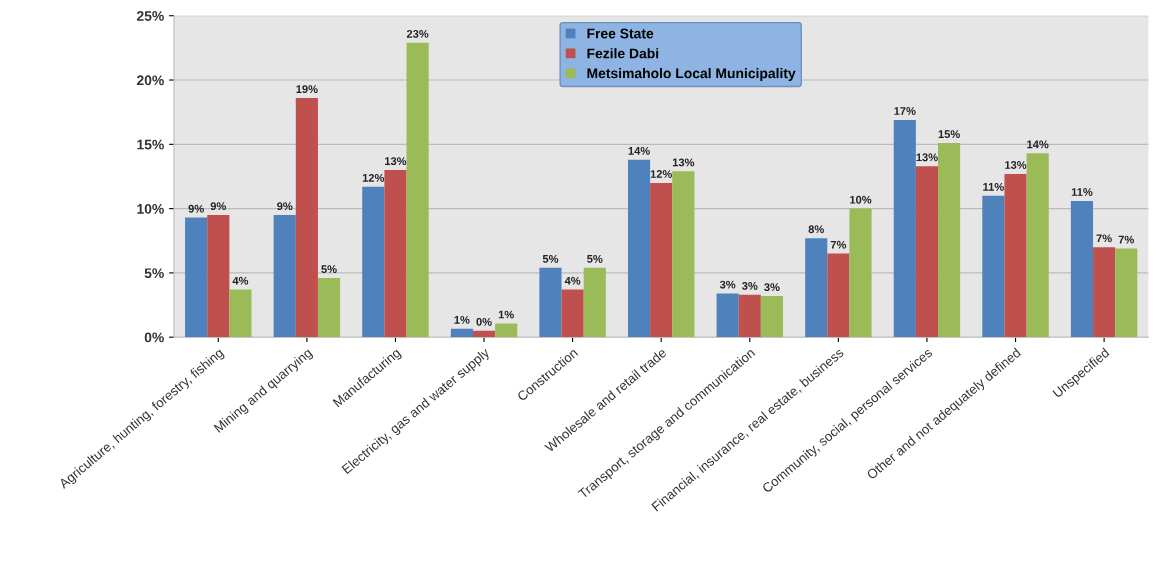 Image resolution: width=1160 pixels, height=562 pixels. What do you see at coordinates (484, 321) in the screenshot?
I see `data-label: 0%` at bounding box center [484, 321].